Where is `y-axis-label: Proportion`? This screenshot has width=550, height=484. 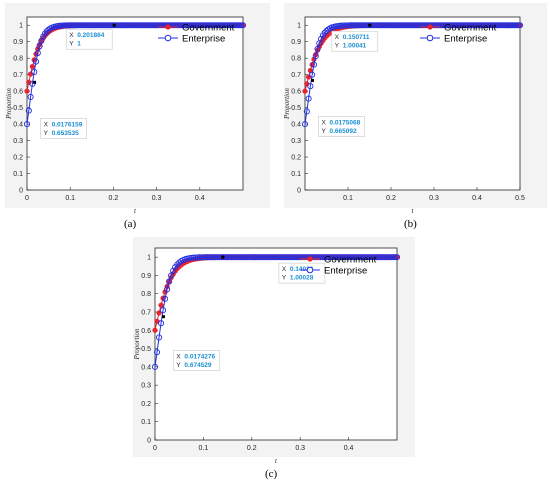 y-axis-label: Proportion is located at coordinates (9, 104).